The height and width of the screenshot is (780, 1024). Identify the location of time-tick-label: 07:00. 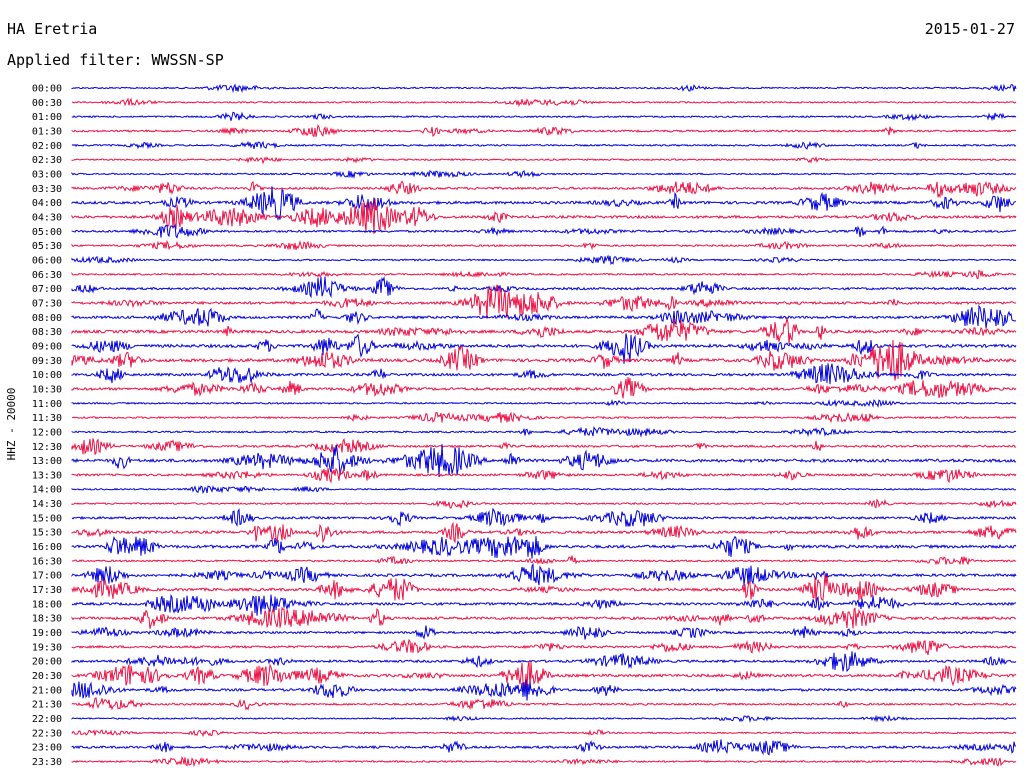
(47, 289).